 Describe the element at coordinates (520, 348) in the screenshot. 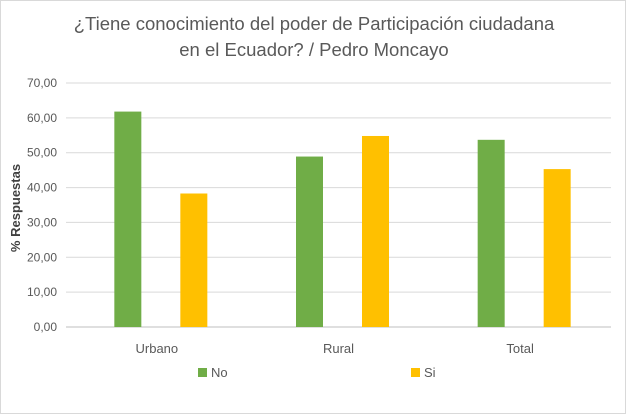

I see `category-label: Total` at that location.